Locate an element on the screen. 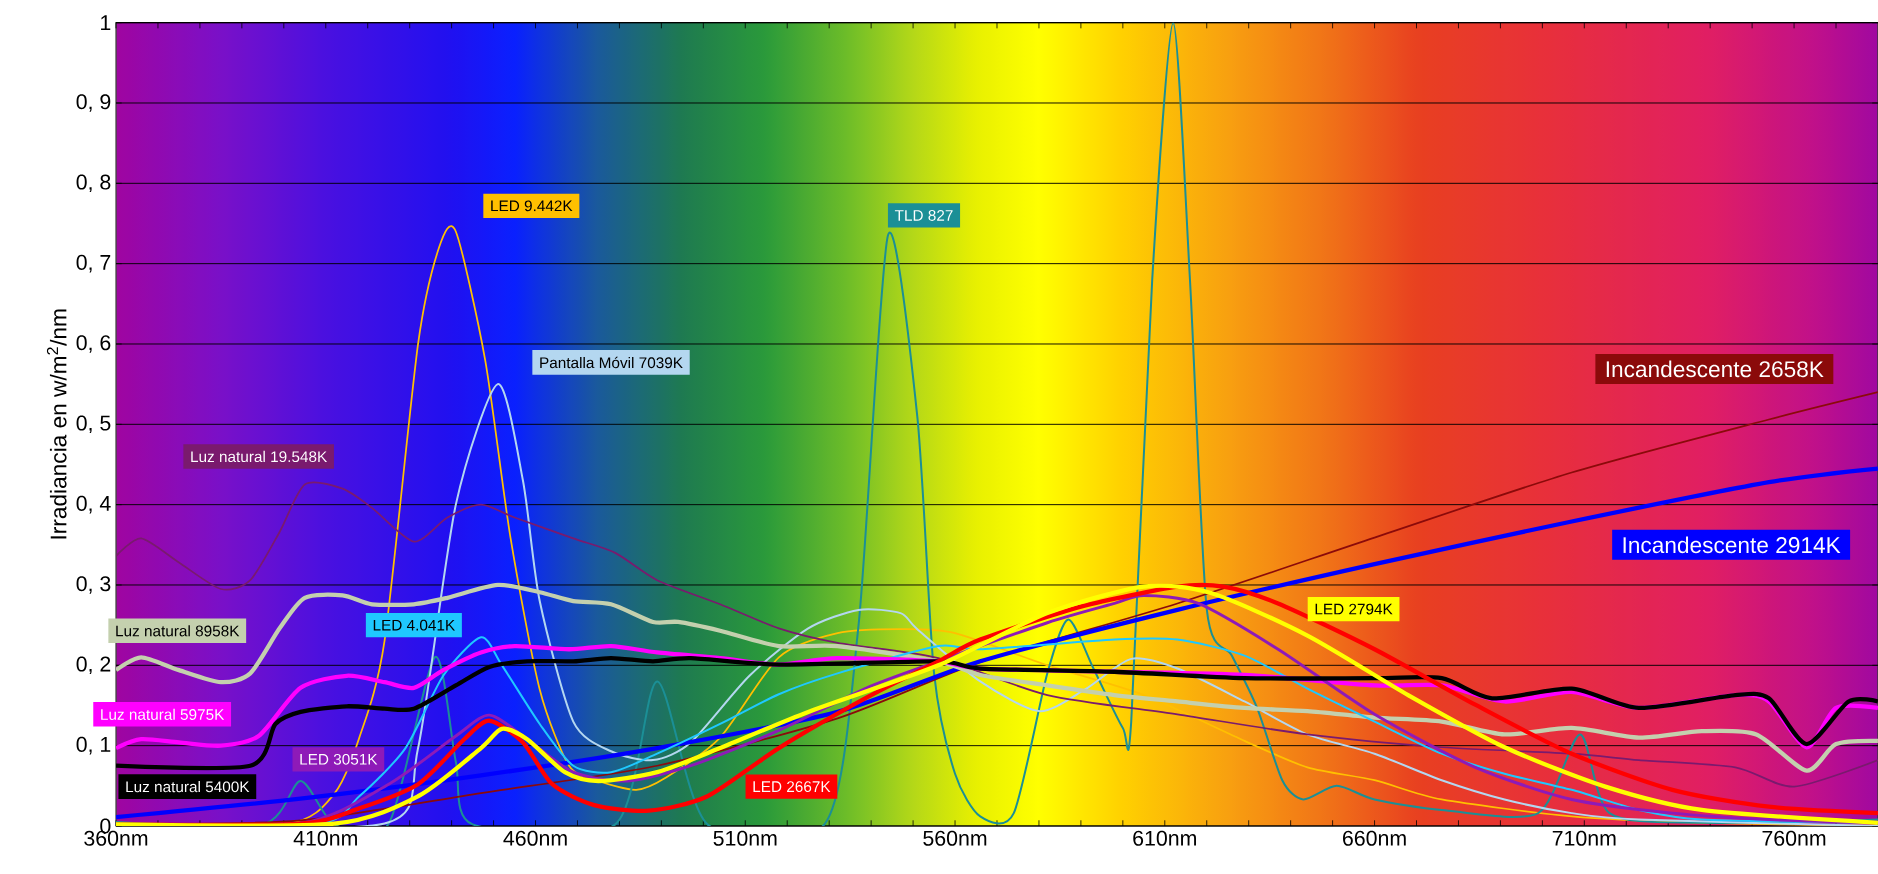  series-label: TLD 827 is located at coordinates (923, 215).